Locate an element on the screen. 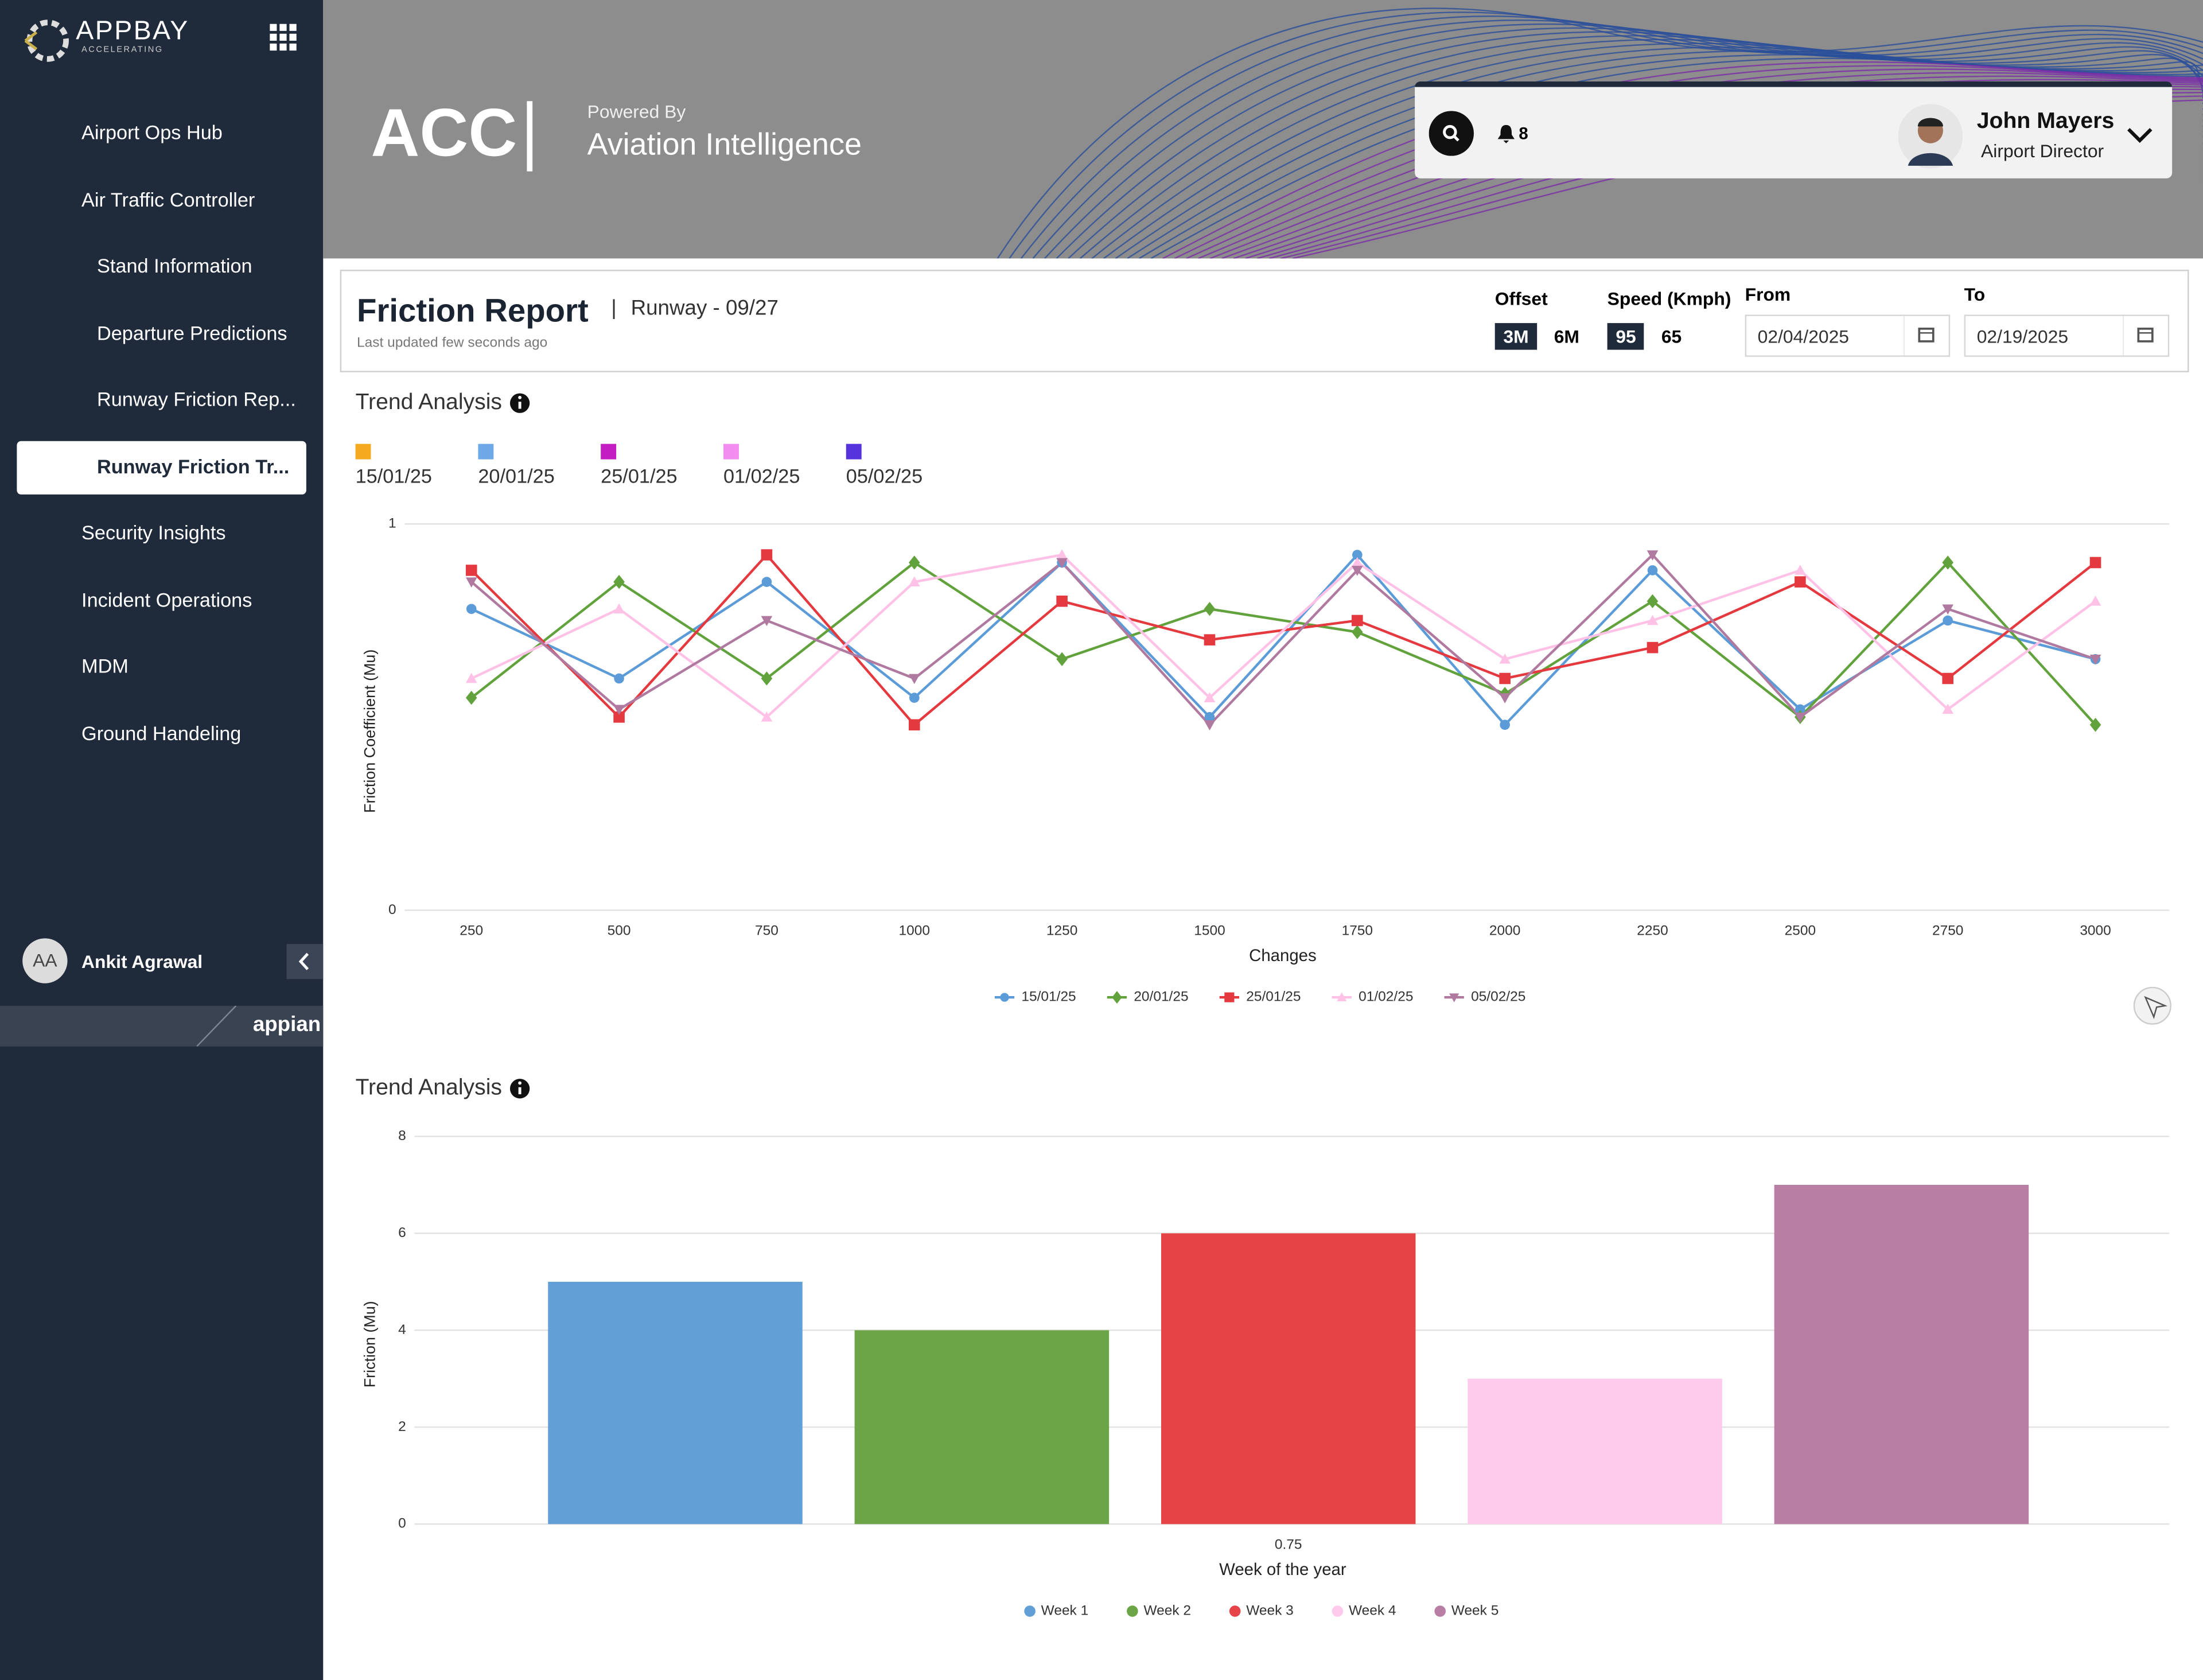  x-tick-label: 2500 is located at coordinates (1800, 931).